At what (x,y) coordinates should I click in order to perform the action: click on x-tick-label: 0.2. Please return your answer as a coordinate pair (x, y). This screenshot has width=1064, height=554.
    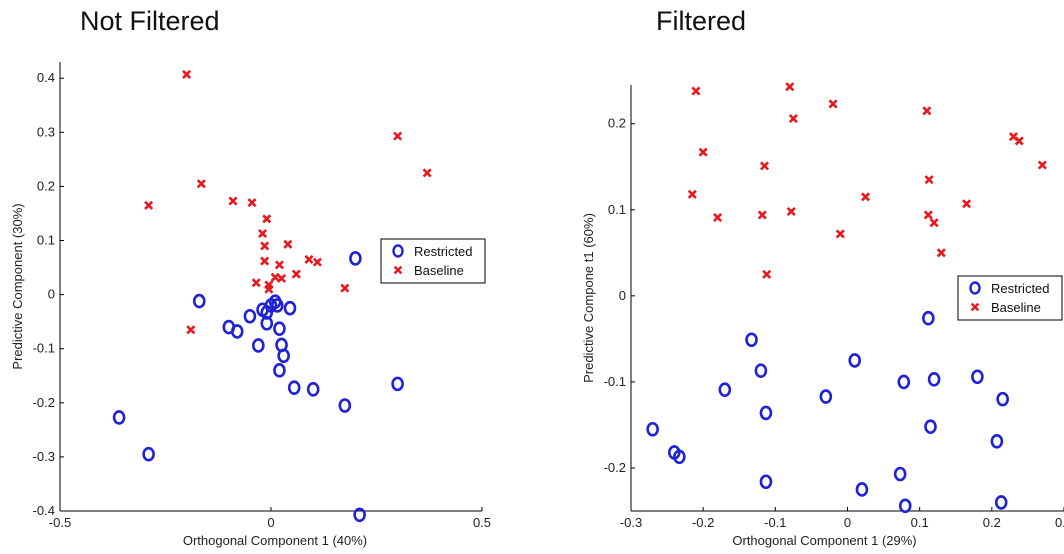
    Looking at the image, I should click on (992, 522).